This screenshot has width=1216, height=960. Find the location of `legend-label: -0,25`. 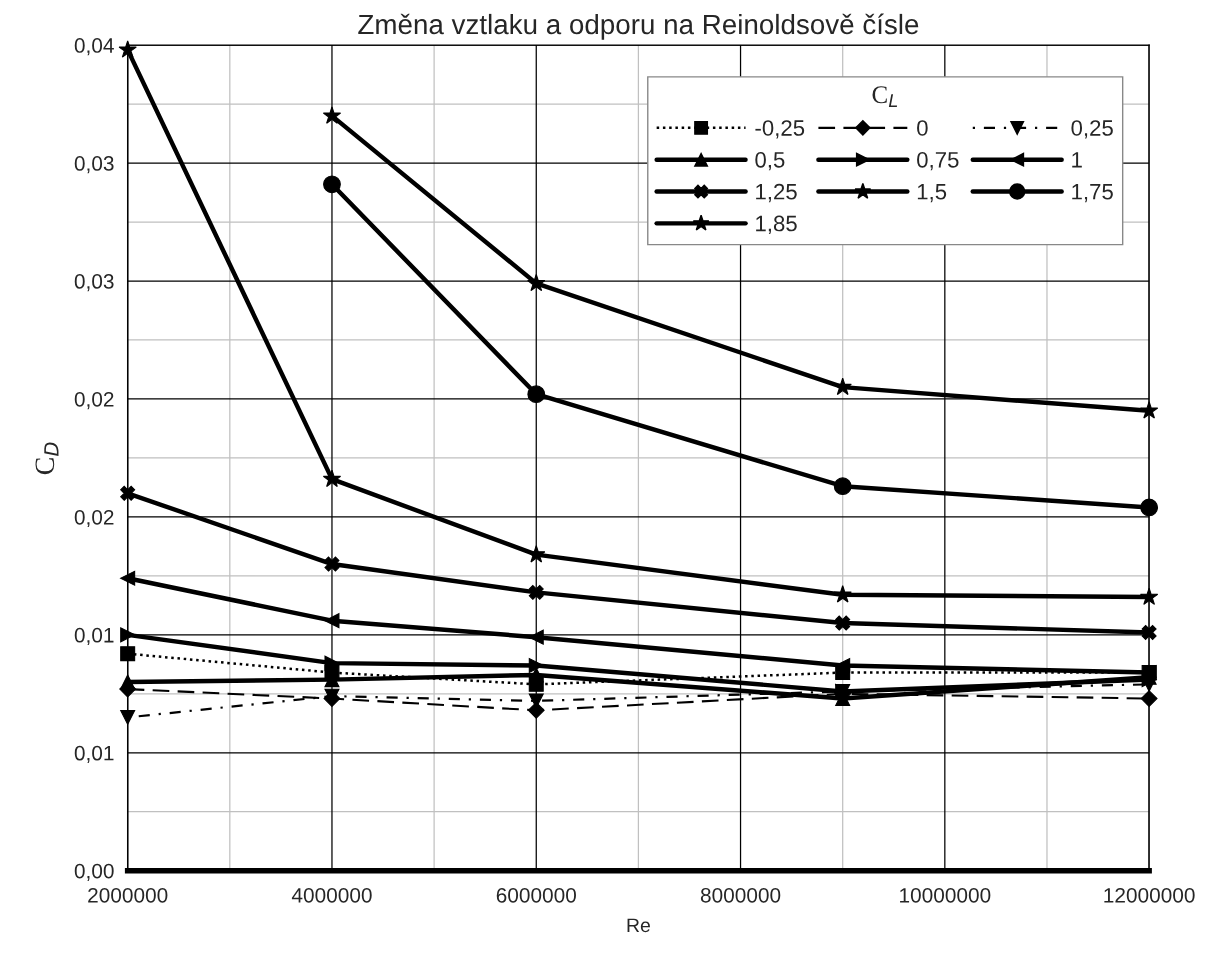

legend-label: -0,25 is located at coordinates (780, 129).